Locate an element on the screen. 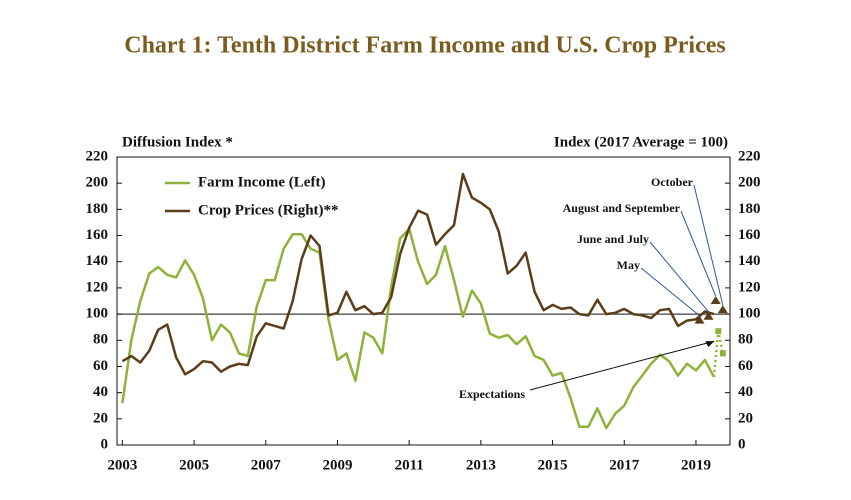 The width and height of the screenshot is (851, 500). x-tick-label: 2015 is located at coordinates (553, 465).